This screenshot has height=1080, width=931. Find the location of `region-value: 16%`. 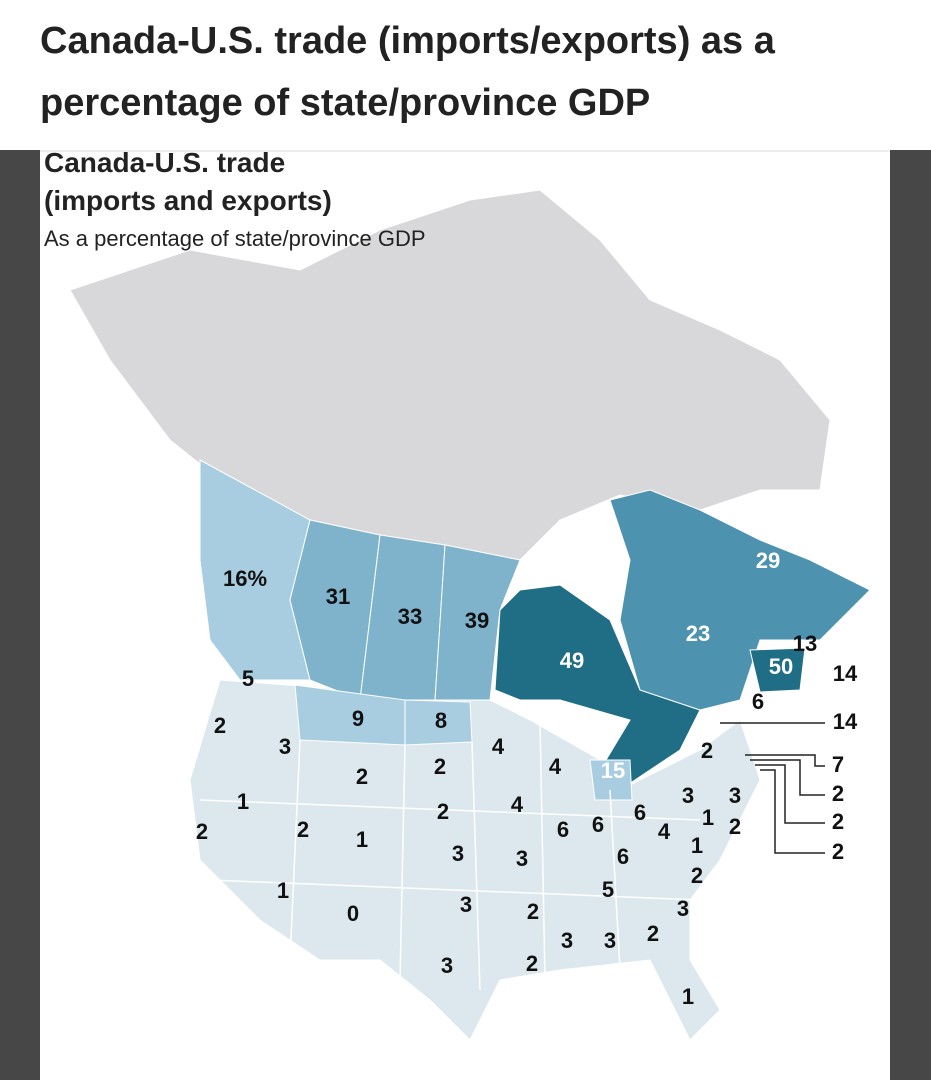

region-value: 16% is located at coordinates (245, 578).